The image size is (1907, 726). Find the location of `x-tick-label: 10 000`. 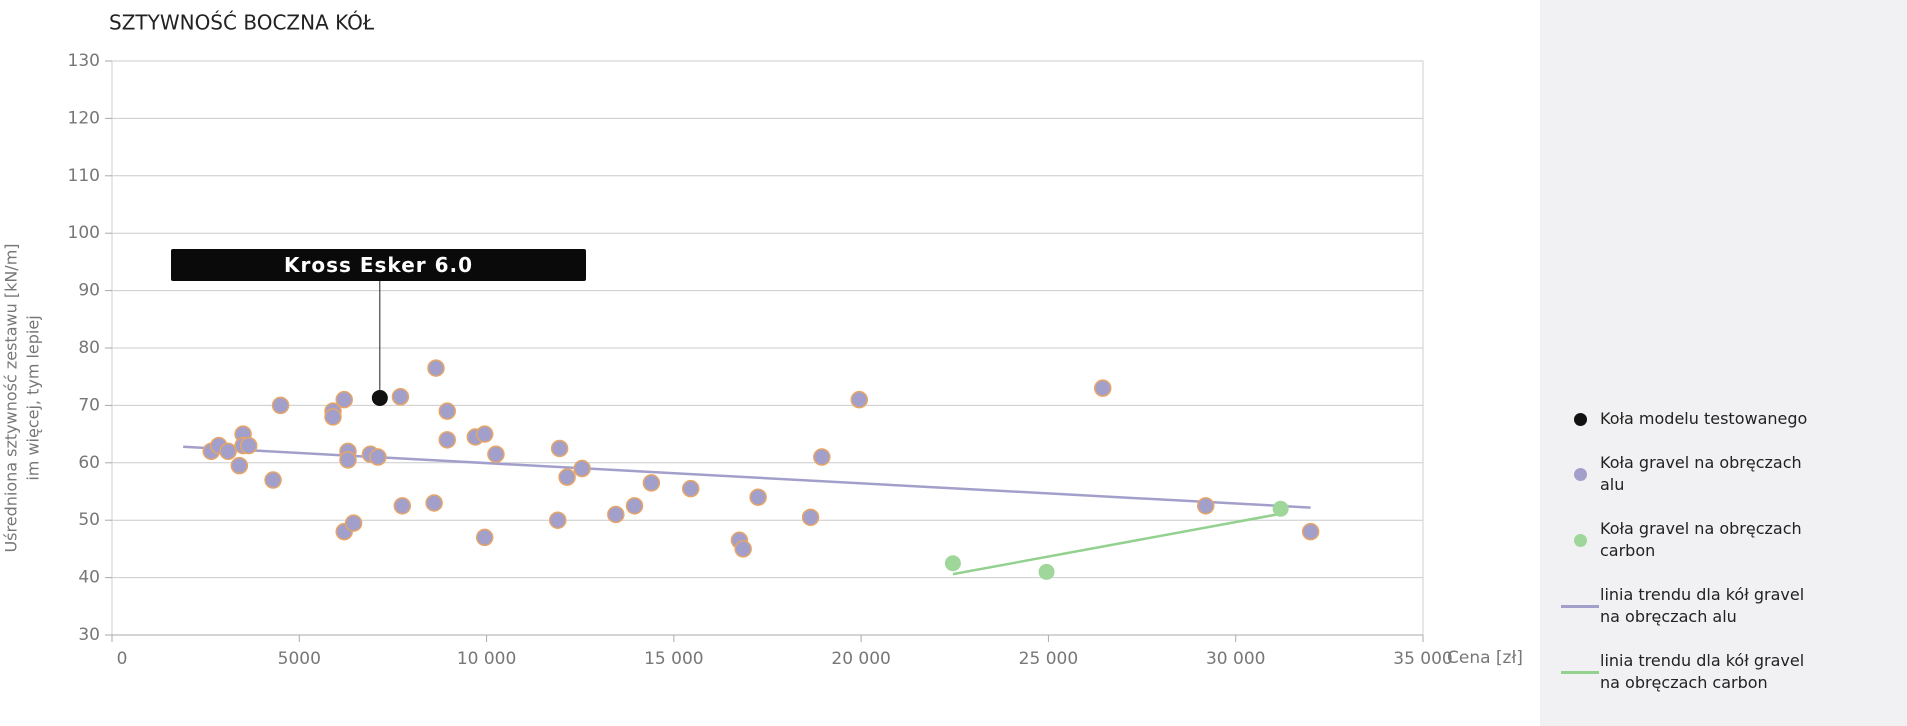

x-tick-label: 10 000 is located at coordinates (486, 659).